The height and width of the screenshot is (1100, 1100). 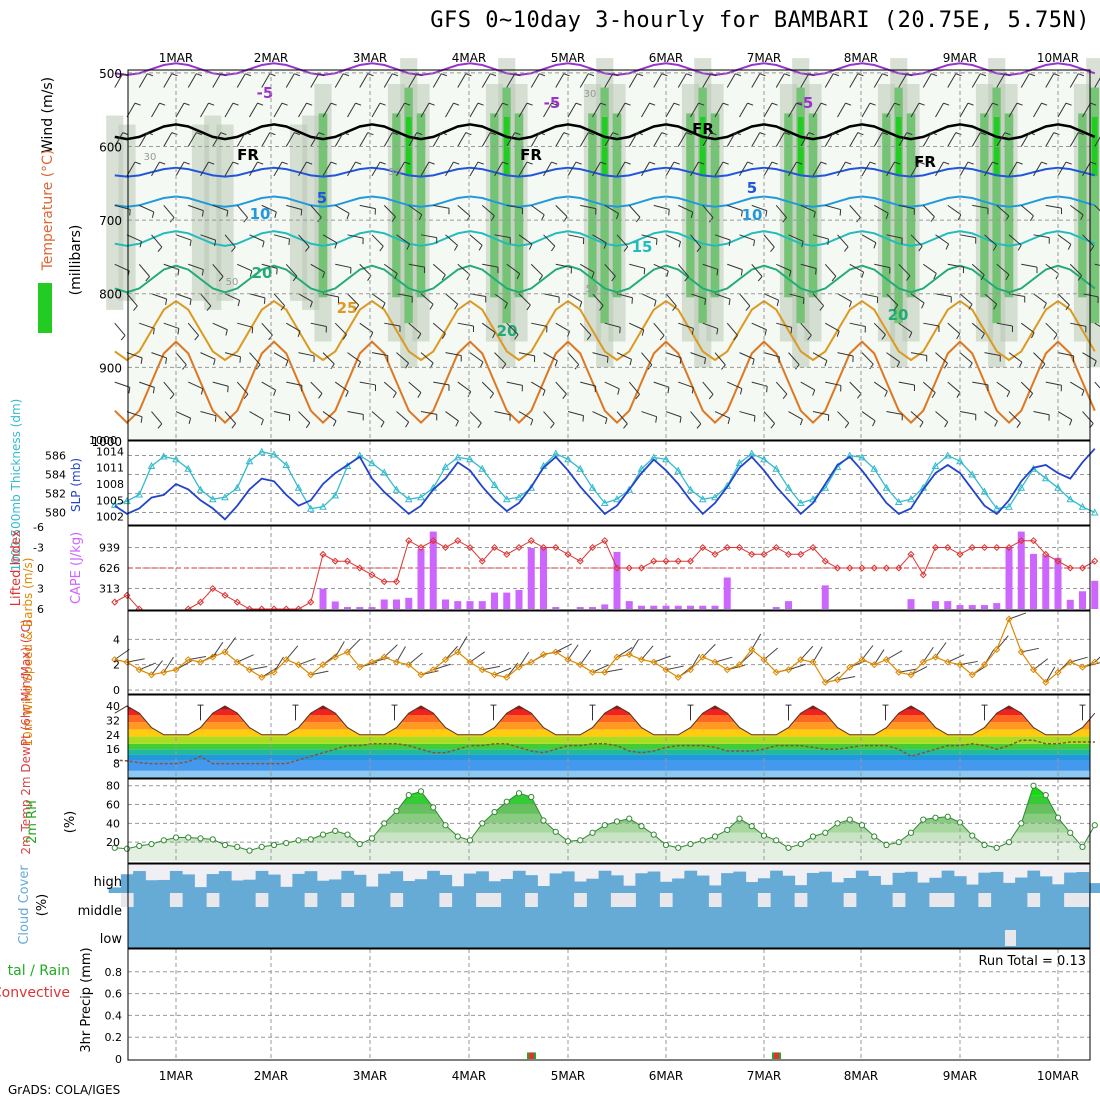 What do you see at coordinates (397, 900) in the screenshot?
I see `cloud-middle-gap` at bounding box center [397, 900].